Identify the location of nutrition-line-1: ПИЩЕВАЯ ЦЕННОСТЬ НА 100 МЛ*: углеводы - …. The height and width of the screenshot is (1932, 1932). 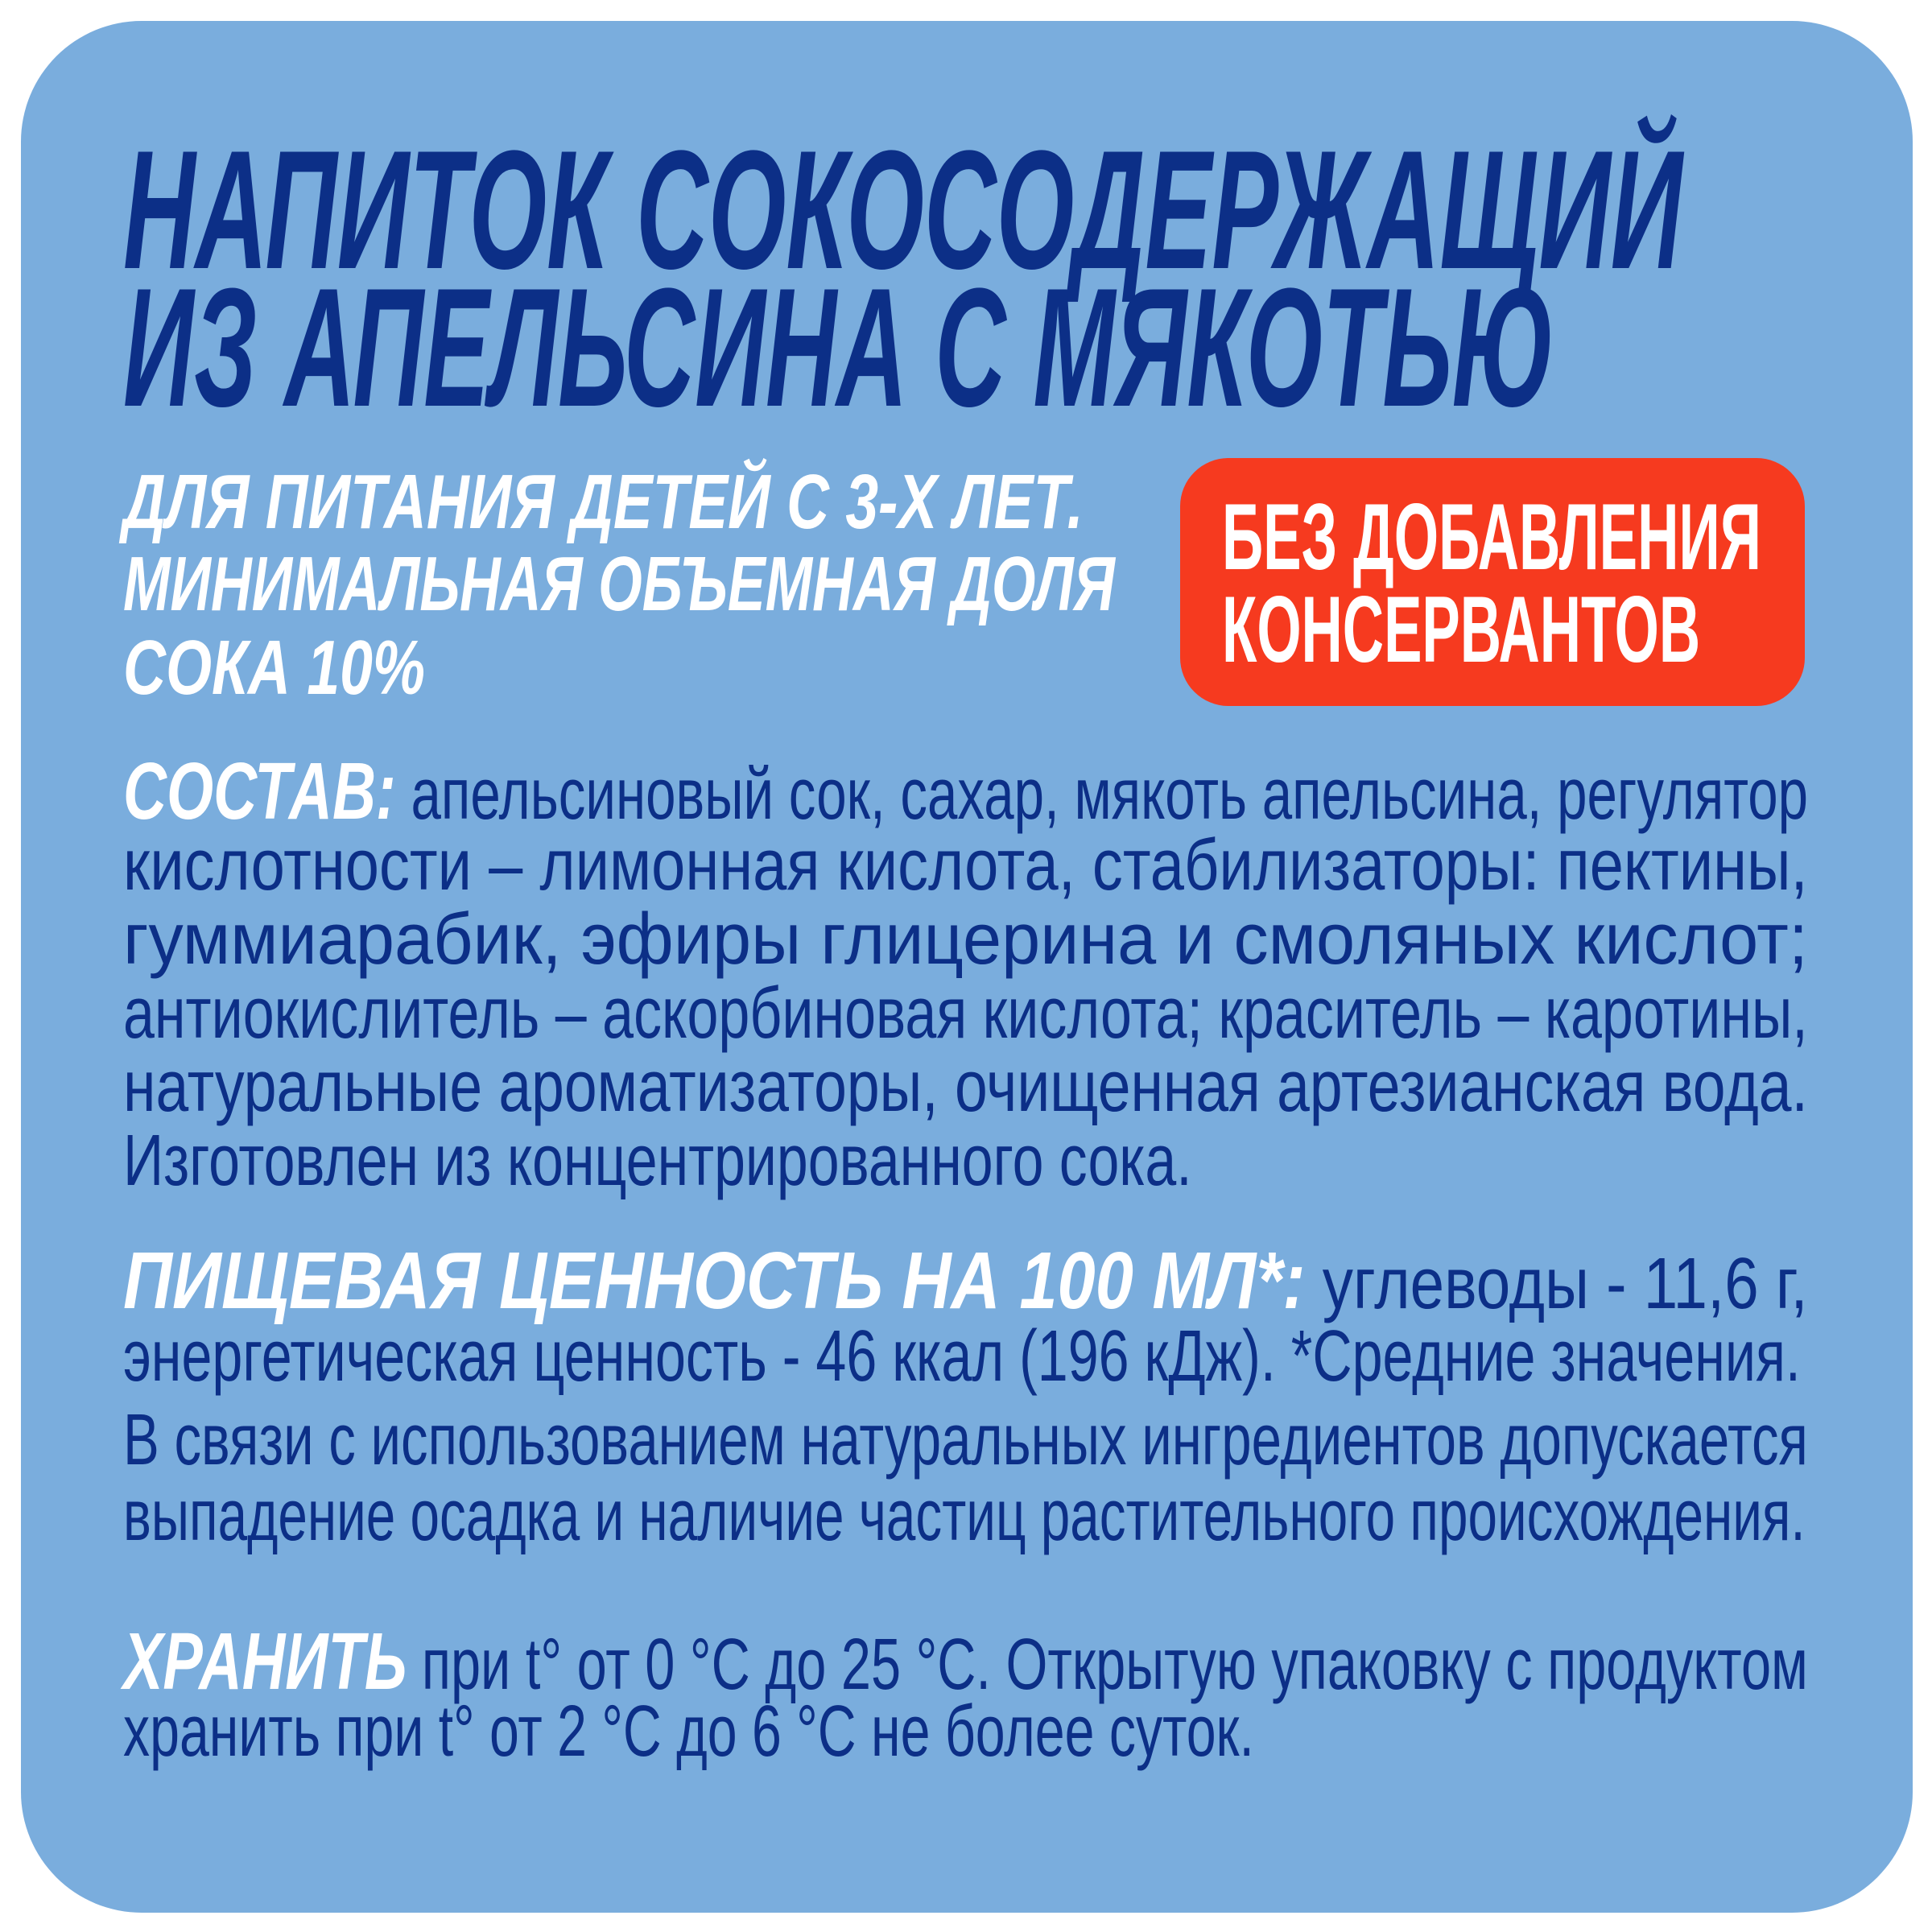
(966, 1281).